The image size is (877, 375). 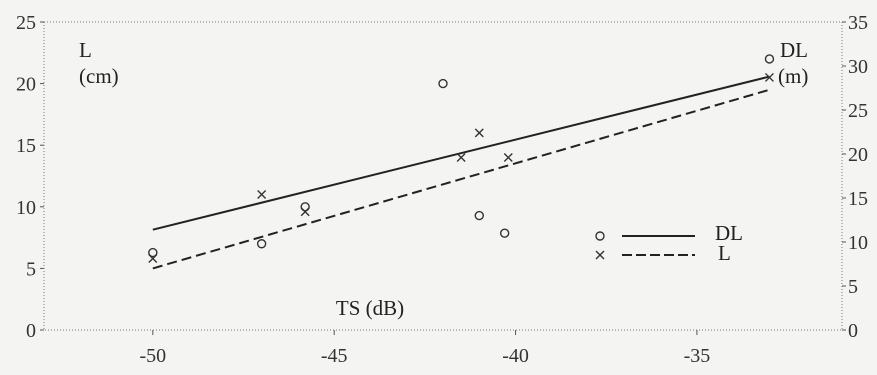 I want to click on y-left-tick-label: 5, so click(x=31, y=269).